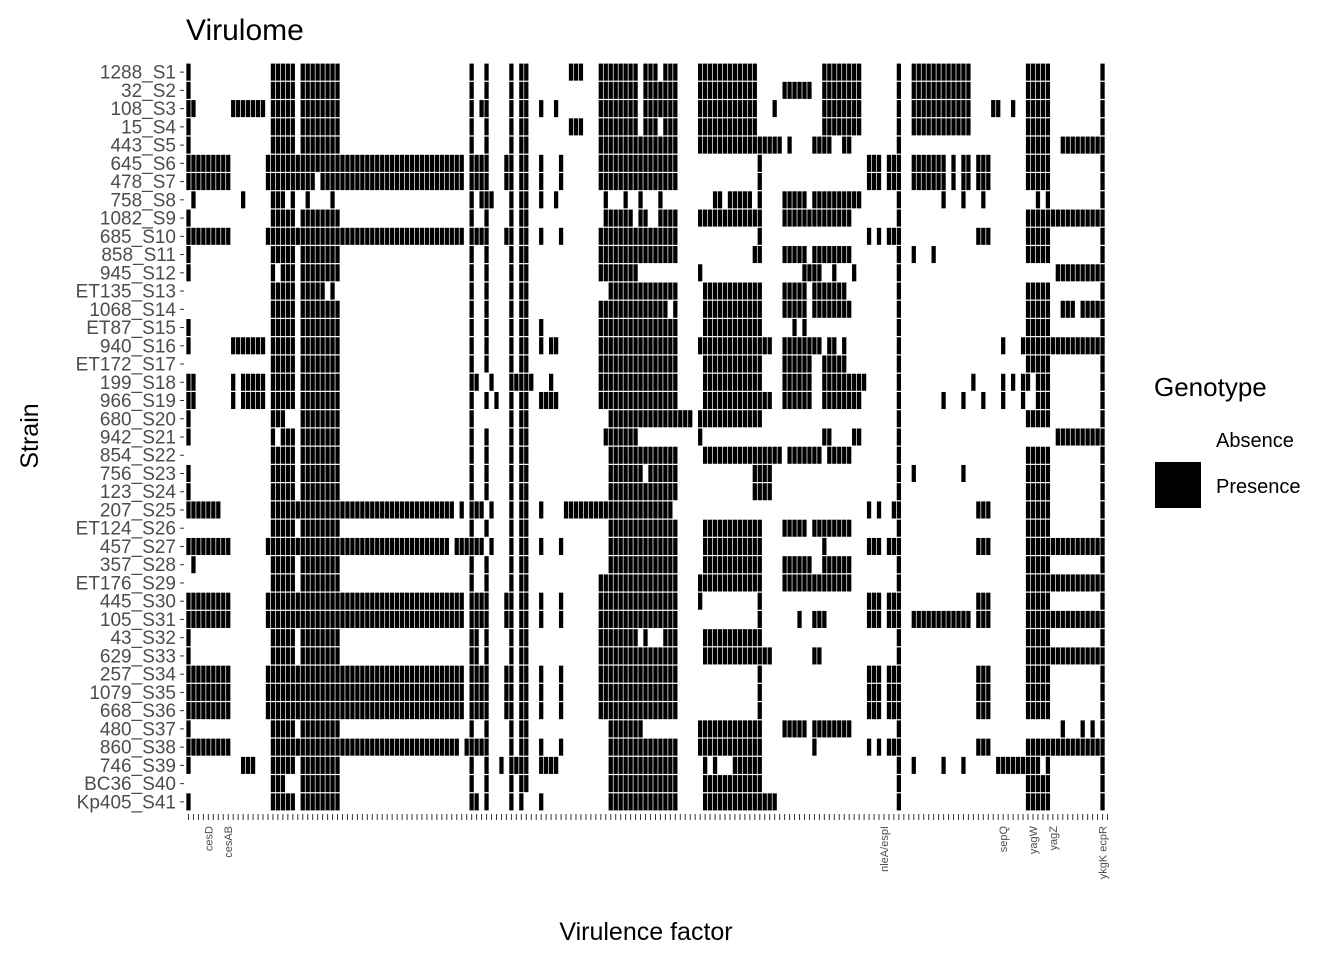  I want to click on y-tick-label: 758_S8, so click(143, 200).